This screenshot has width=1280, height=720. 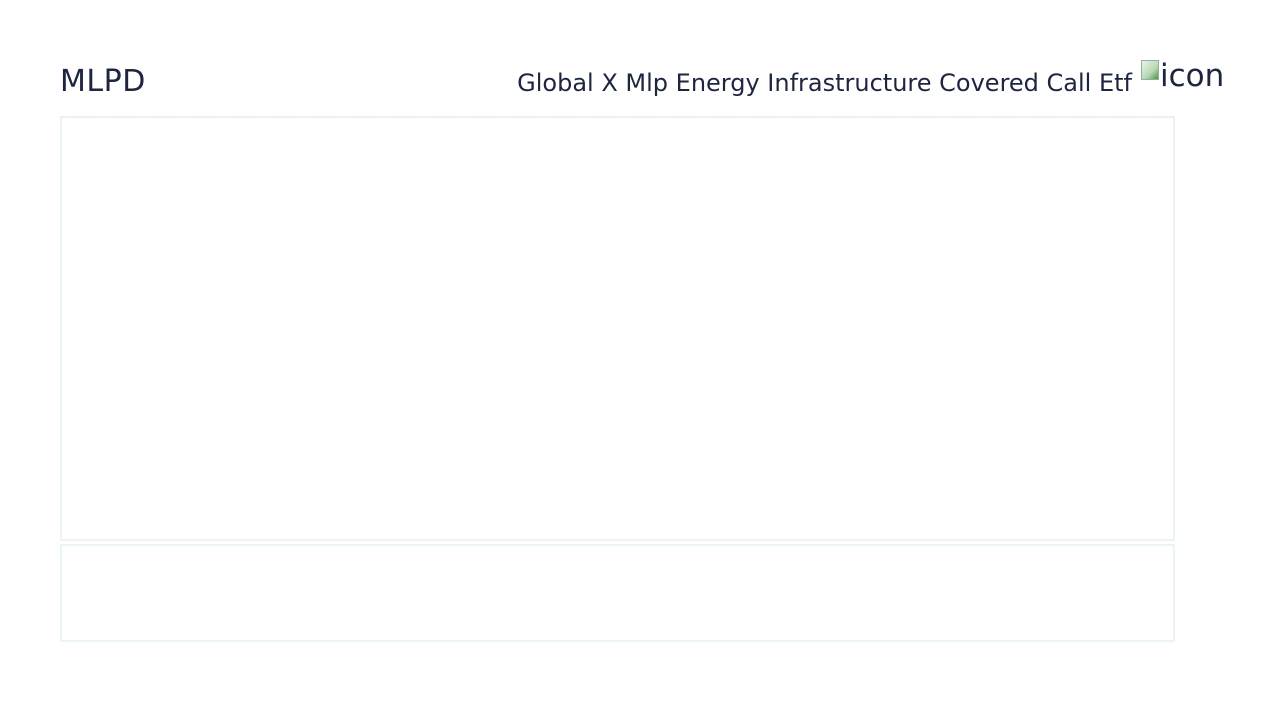 I want to click on logo-alt-text: icon, so click(x=1192, y=76).